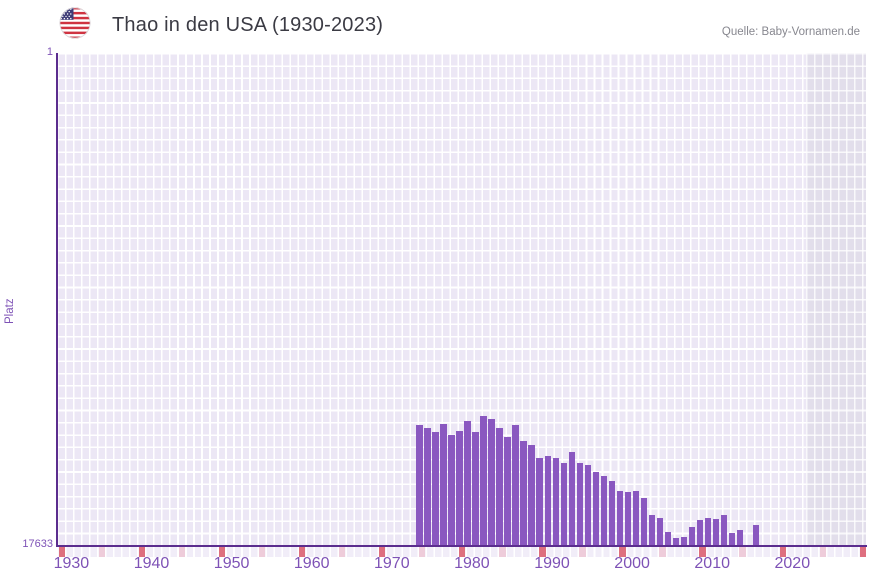 The height and width of the screenshot is (587, 873). Describe the element at coordinates (700, 532) in the screenshot. I see `bar-2009` at that location.